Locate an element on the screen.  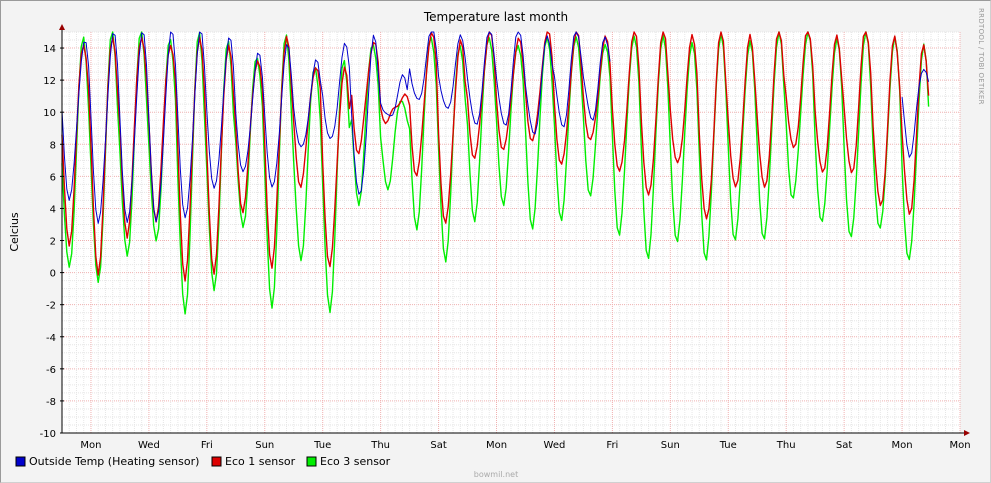
y-axis-arrow is located at coordinates (62, 27).